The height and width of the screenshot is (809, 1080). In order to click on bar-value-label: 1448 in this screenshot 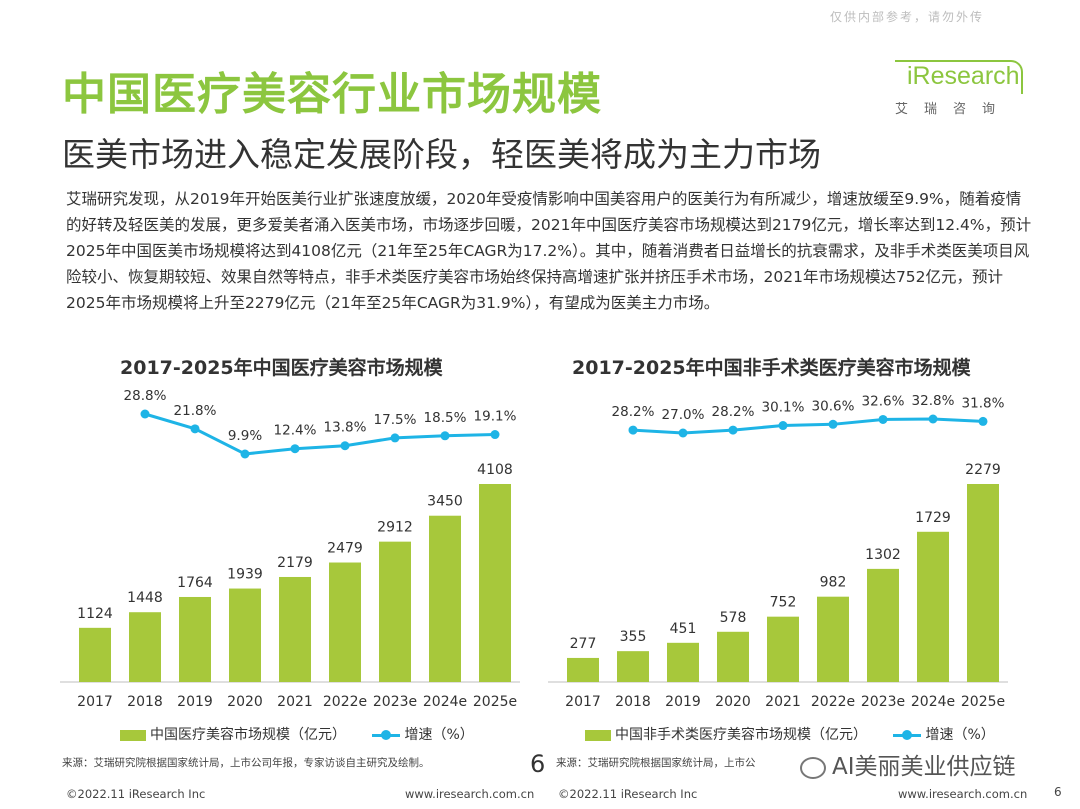, I will do `click(145, 598)`.